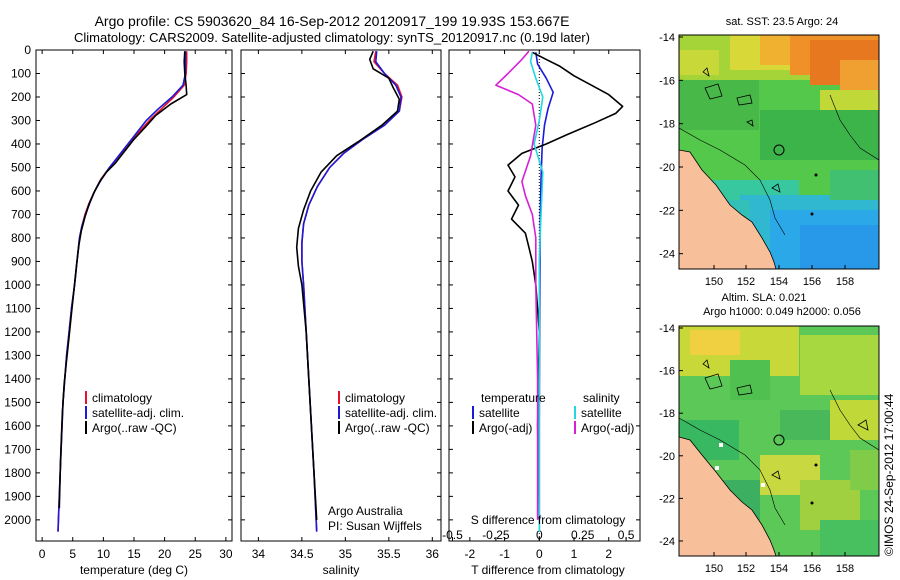 The height and width of the screenshot is (580, 900). Describe the element at coordinates (548, 520) in the screenshot. I see `s-difference-label: S difference from climatology` at that location.